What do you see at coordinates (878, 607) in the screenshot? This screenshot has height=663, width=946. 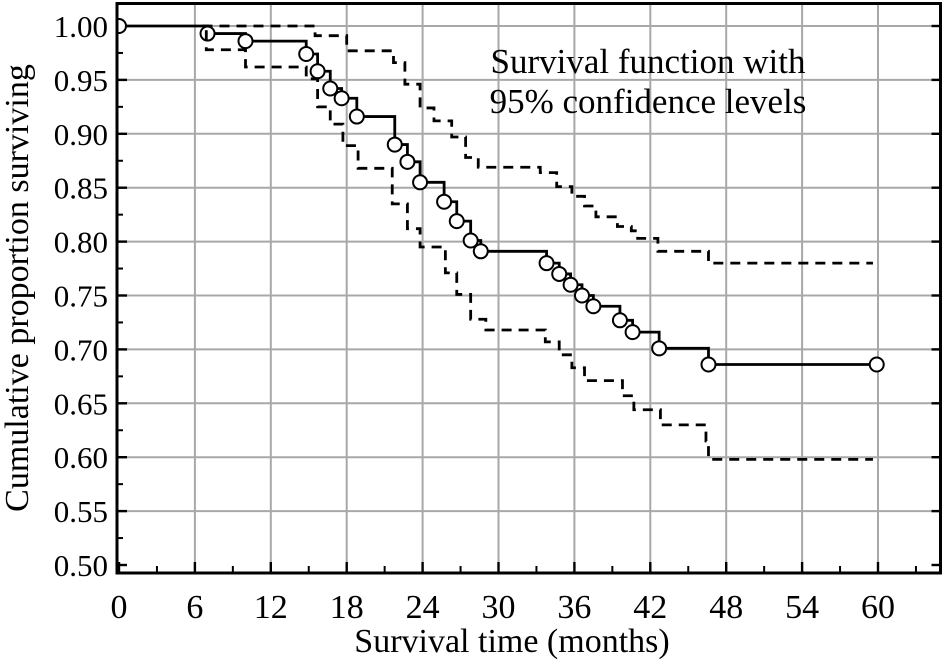 I see `x-tick-label: 60` at bounding box center [878, 607].